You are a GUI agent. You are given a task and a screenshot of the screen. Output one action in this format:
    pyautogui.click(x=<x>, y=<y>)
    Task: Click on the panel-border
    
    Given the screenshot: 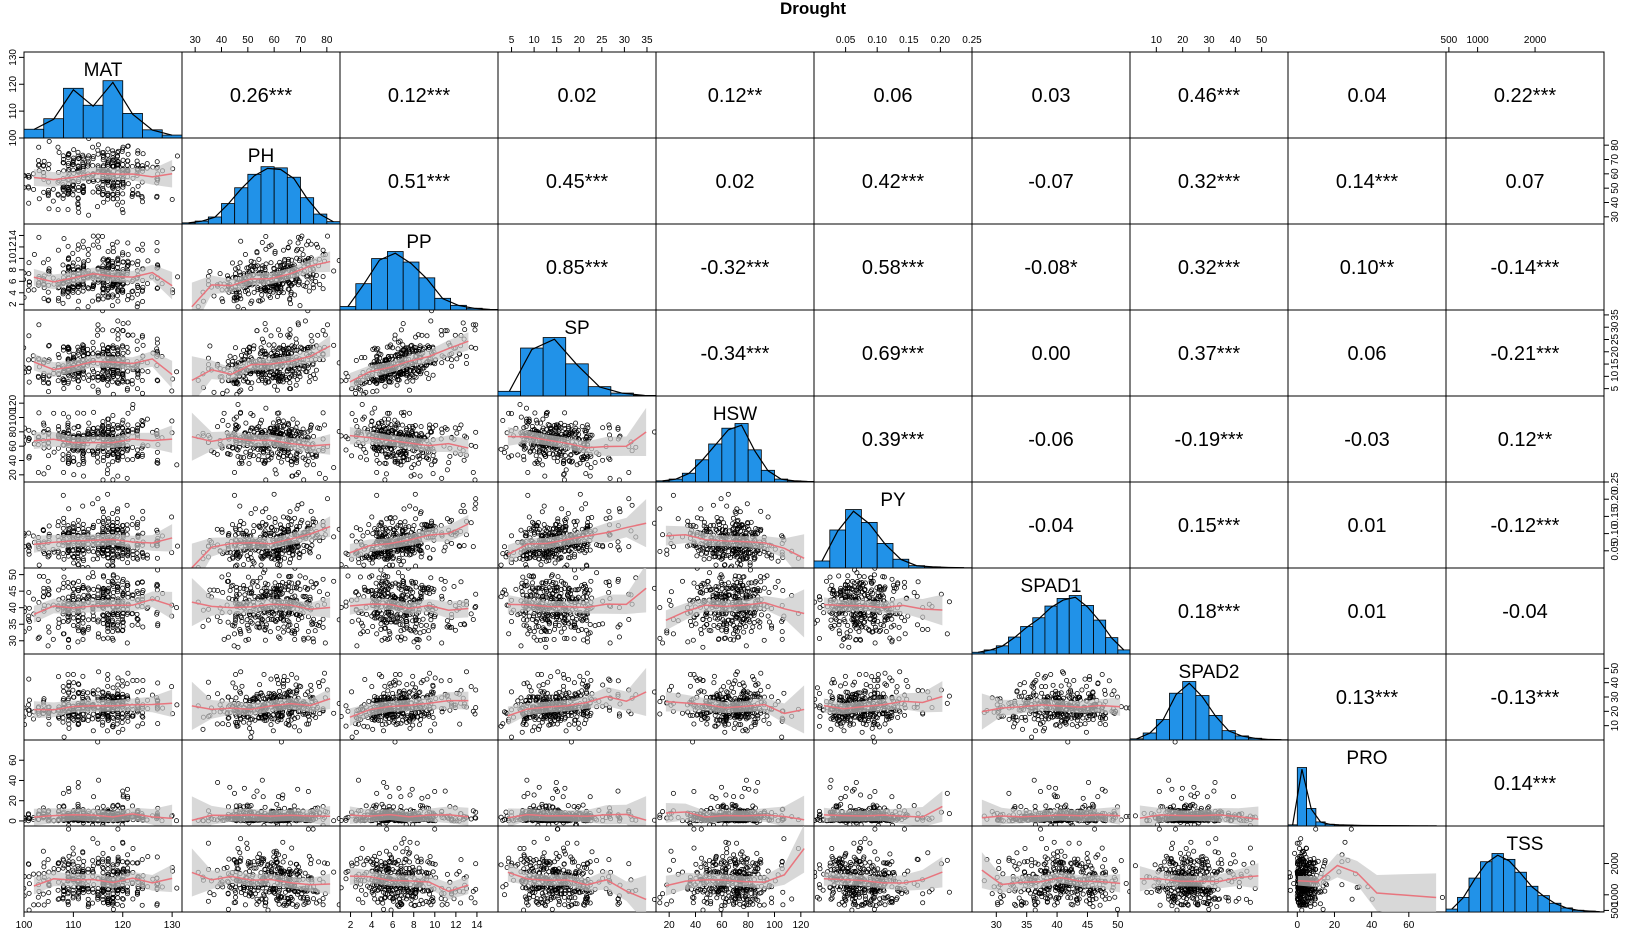 What is the action you would take?
    pyautogui.click(x=419, y=525)
    